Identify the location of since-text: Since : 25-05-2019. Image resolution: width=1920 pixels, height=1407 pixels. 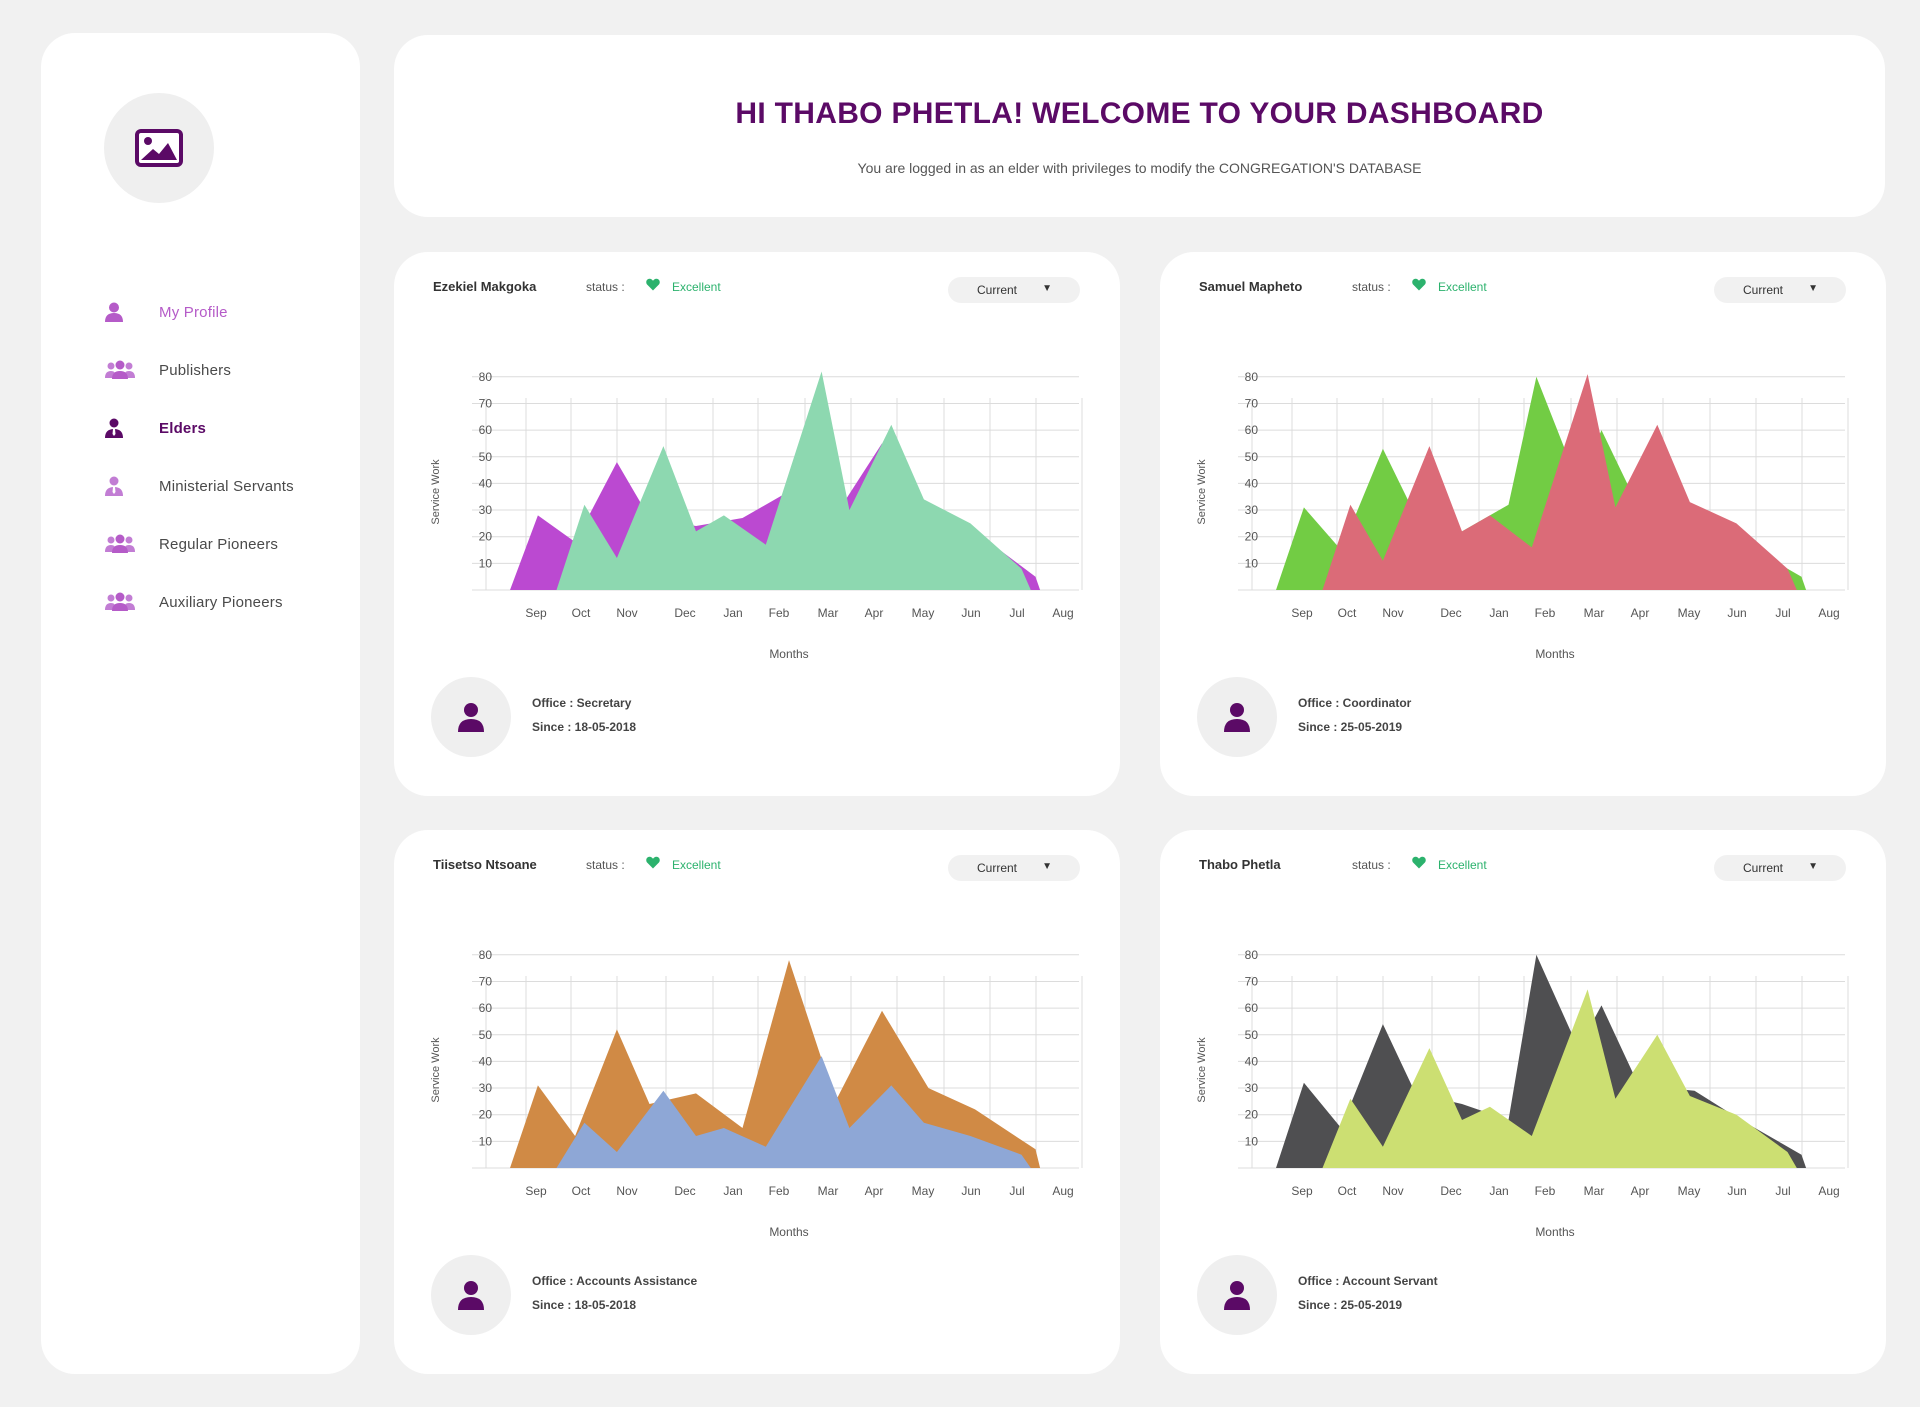
(1350, 727).